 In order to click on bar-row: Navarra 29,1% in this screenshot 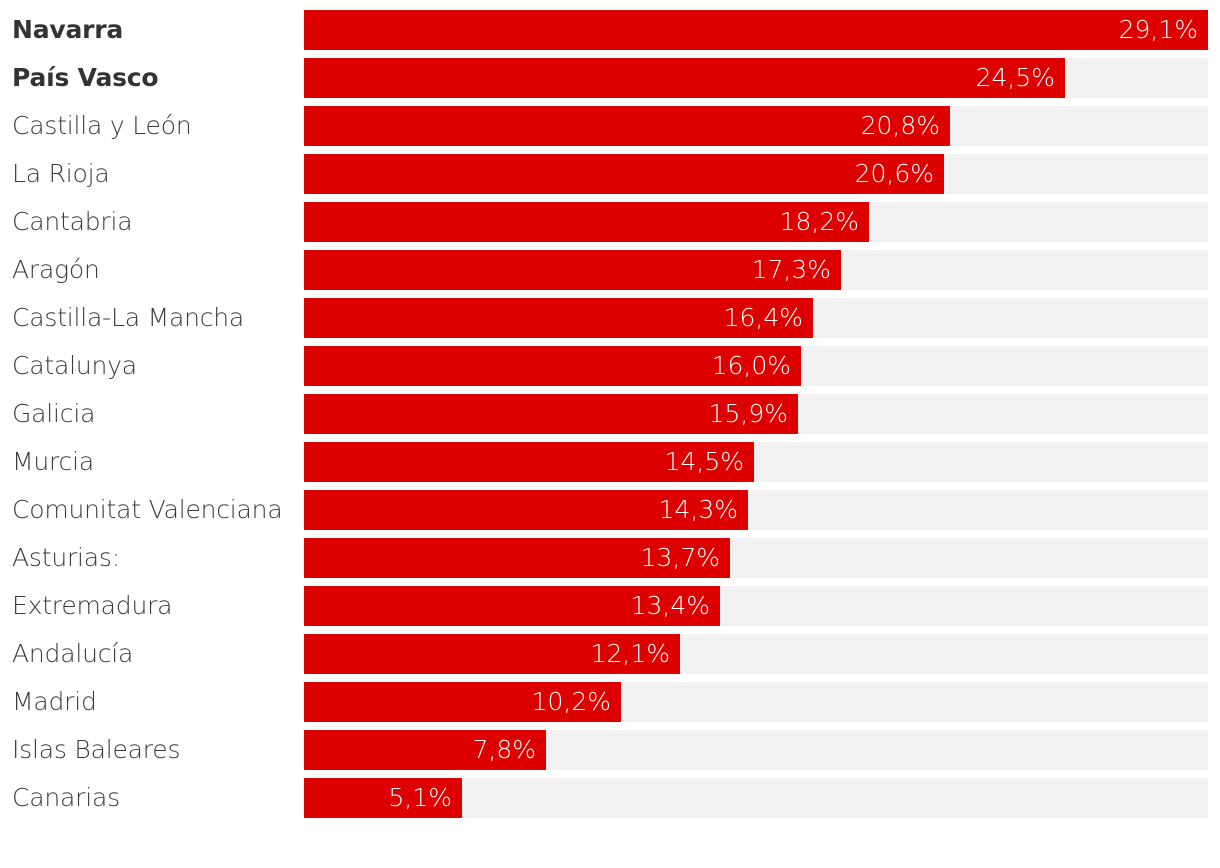, I will do `click(610, 30)`.